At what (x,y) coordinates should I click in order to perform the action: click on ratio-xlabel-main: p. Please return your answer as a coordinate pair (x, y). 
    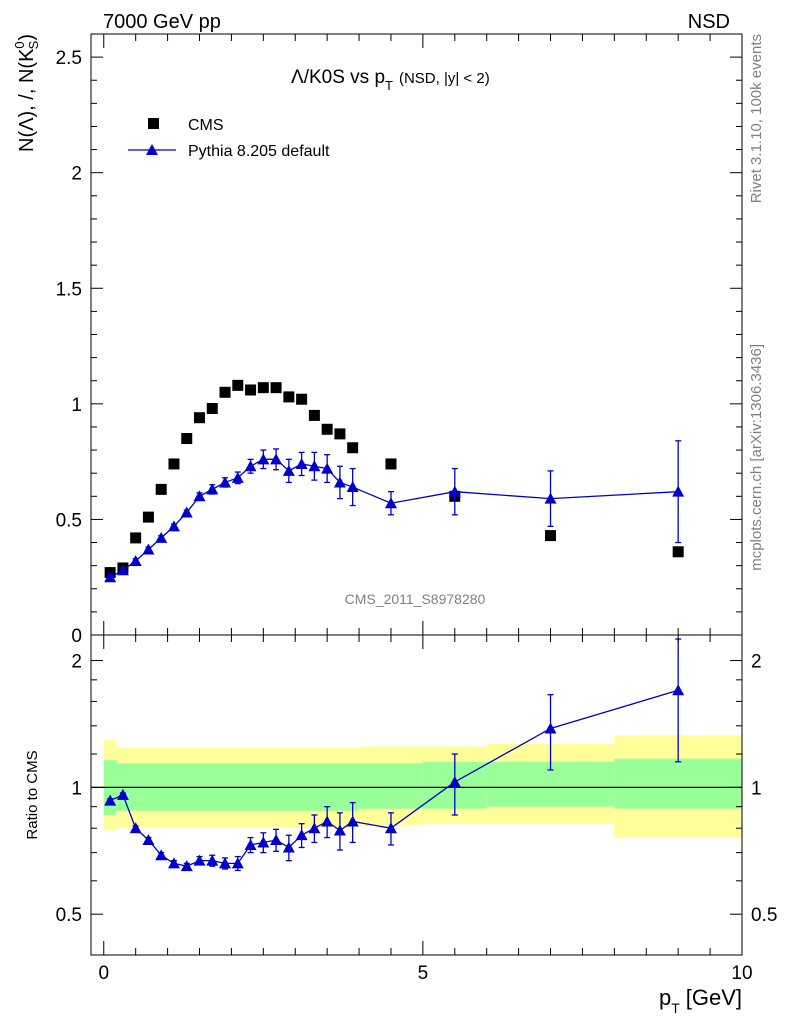
    Looking at the image, I should click on (665, 997).